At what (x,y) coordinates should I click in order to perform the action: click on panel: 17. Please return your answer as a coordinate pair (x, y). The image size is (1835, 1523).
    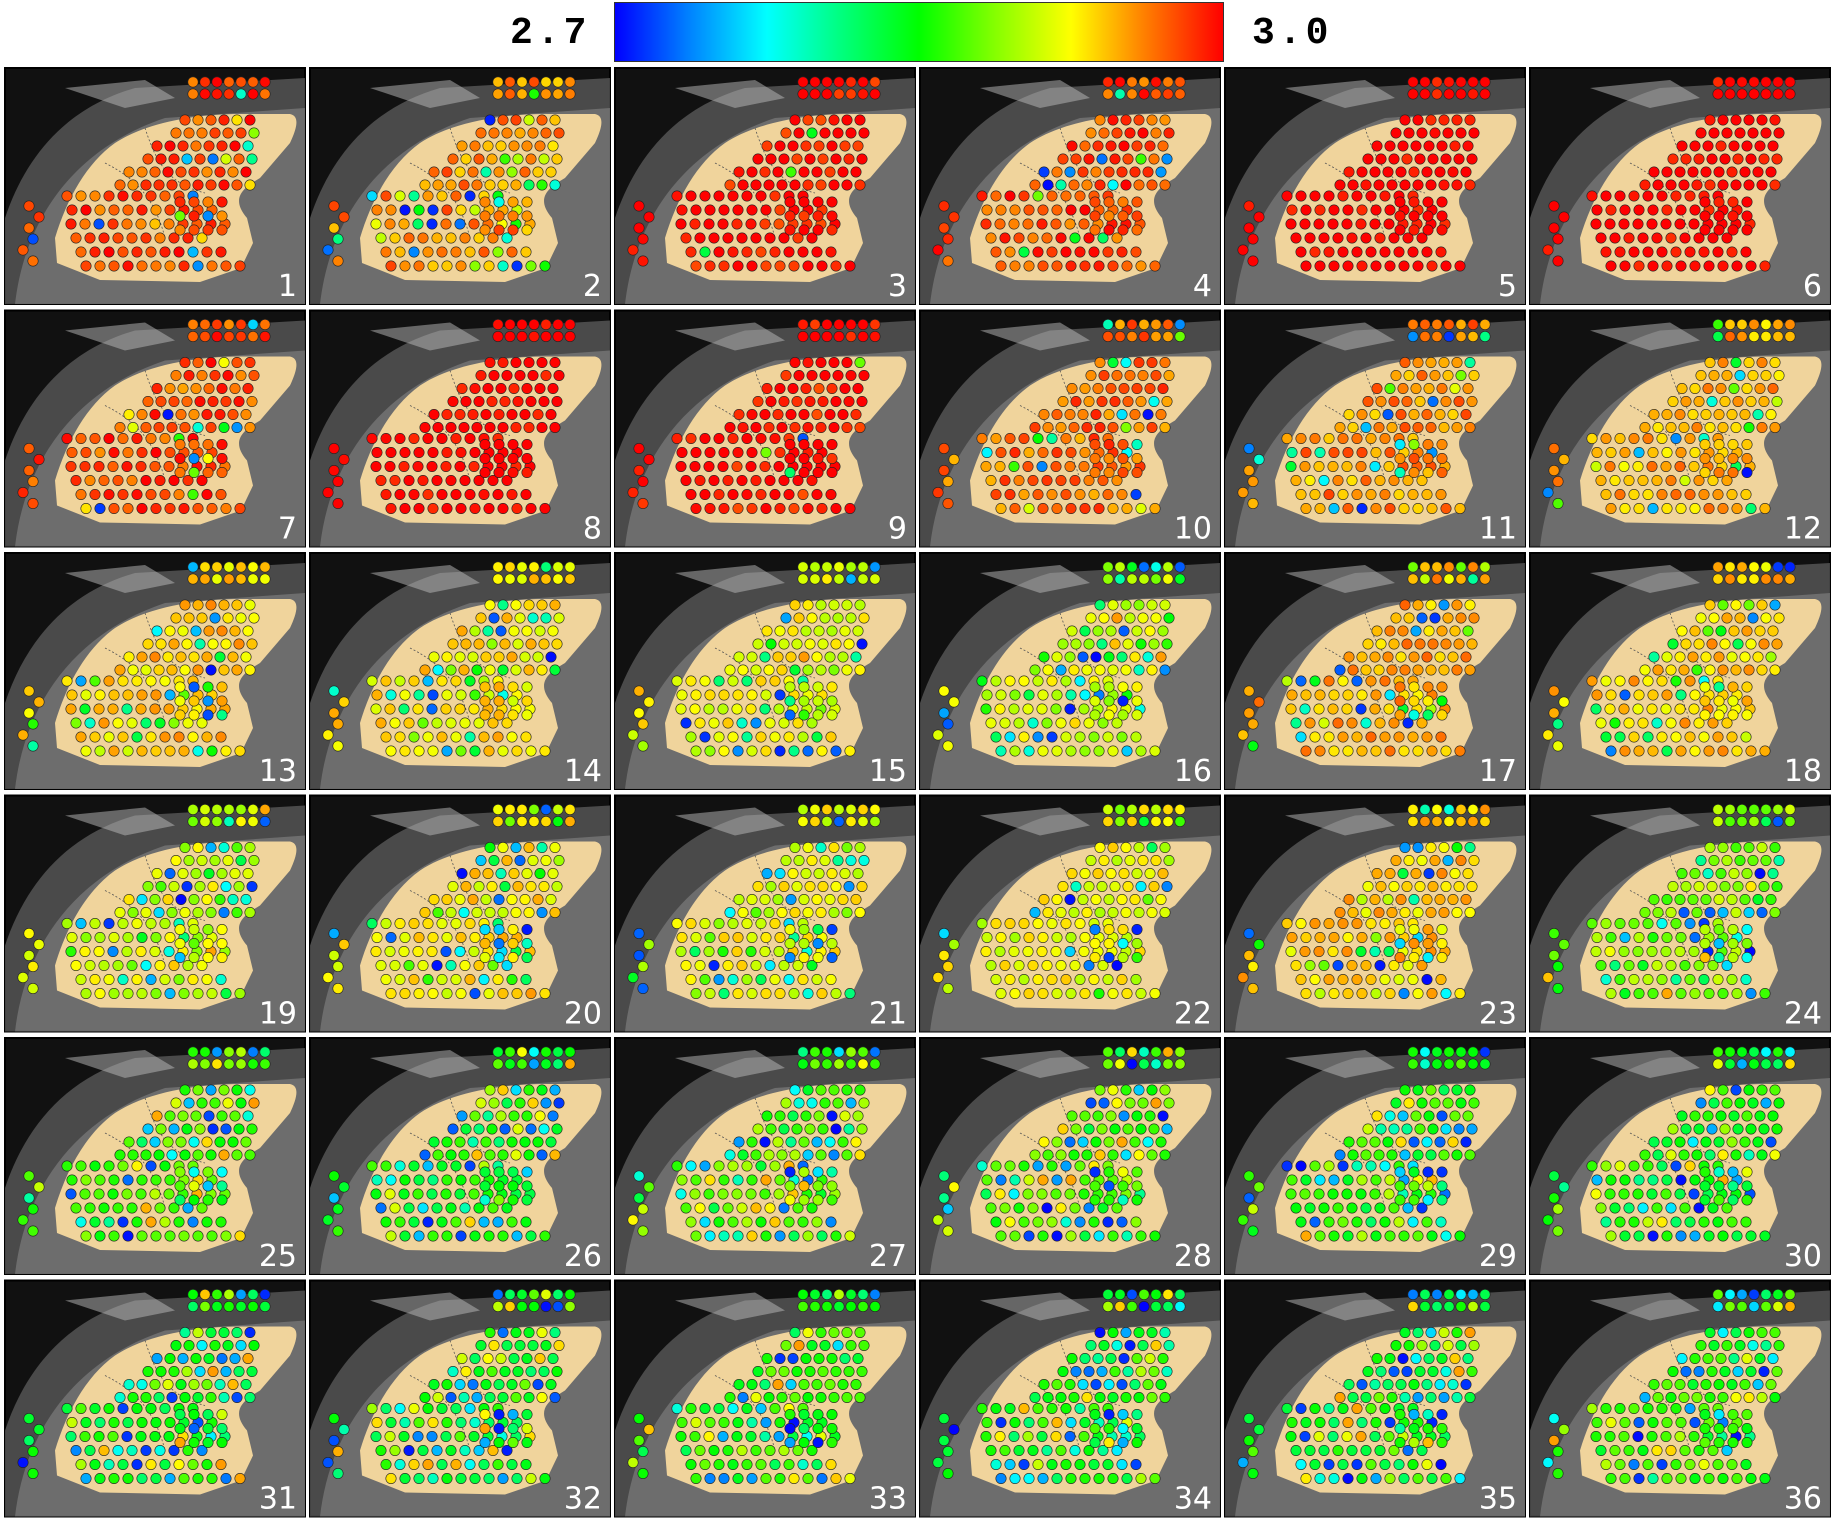
    Looking at the image, I should click on (1375, 671).